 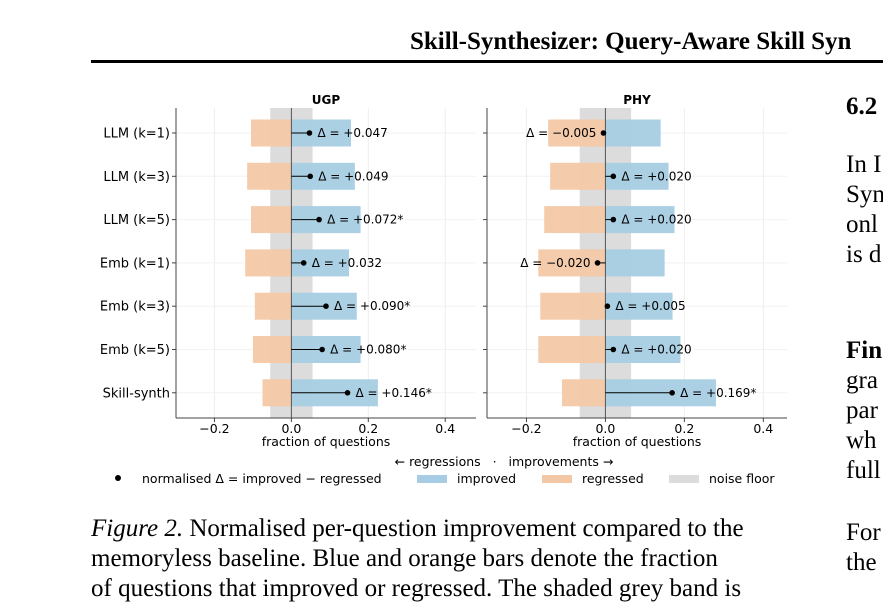 I want to click on legend-regressed-label: regressed, so click(x=613, y=478).